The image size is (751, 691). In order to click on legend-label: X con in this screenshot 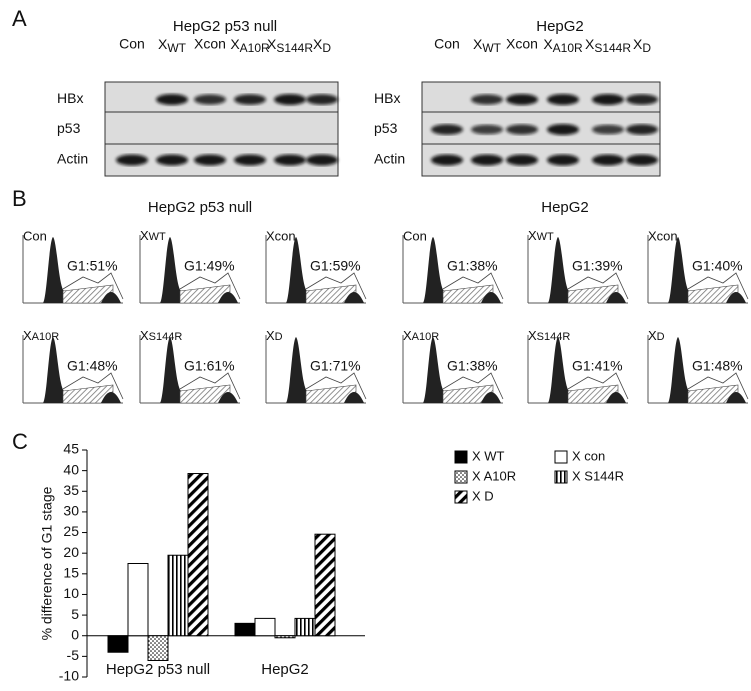, I will do `click(588, 455)`.